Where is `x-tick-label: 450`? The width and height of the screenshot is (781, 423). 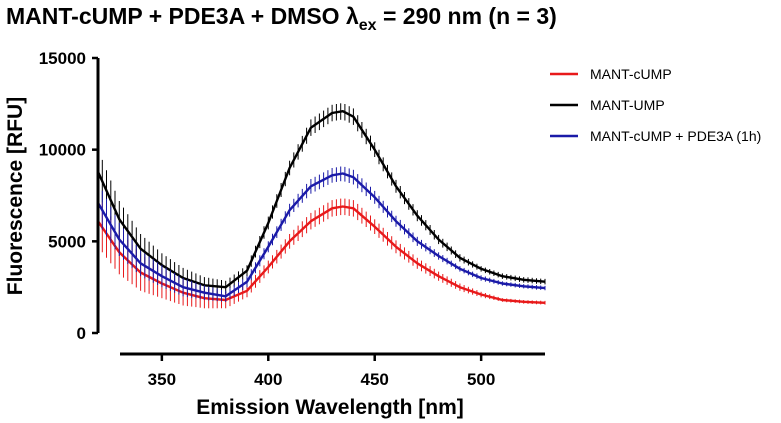 x-tick-label: 450 is located at coordinates (375, 379).